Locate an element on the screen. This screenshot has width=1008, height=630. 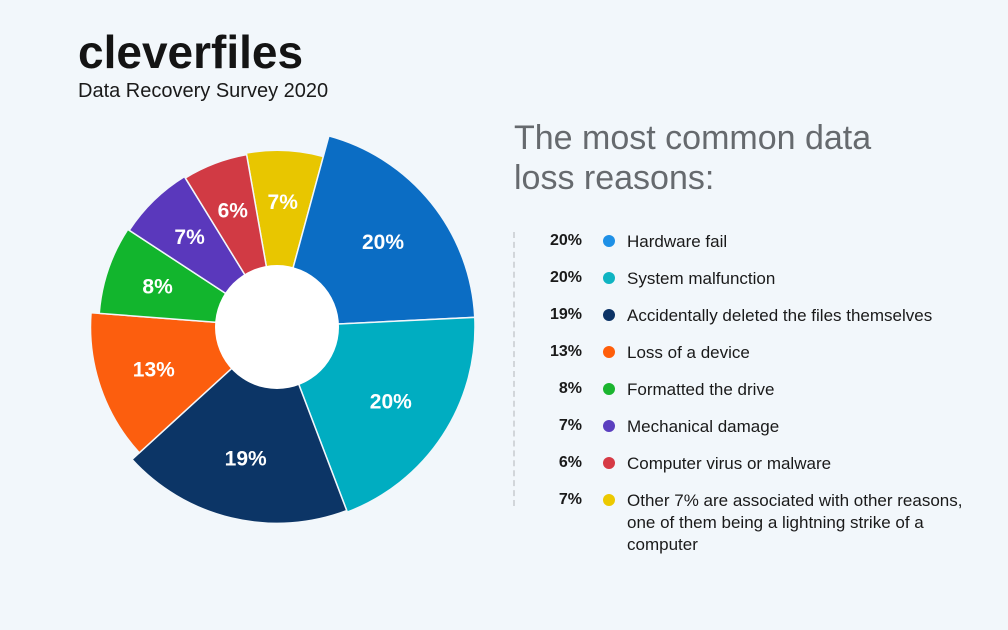
donut-hole is located at coordinates (277, 327).